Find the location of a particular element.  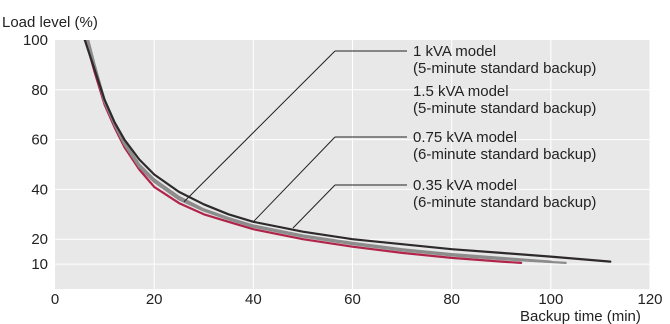

x-tick-labels: 0 20 40 60 80 100 120 is located at coordinates (357, 299).